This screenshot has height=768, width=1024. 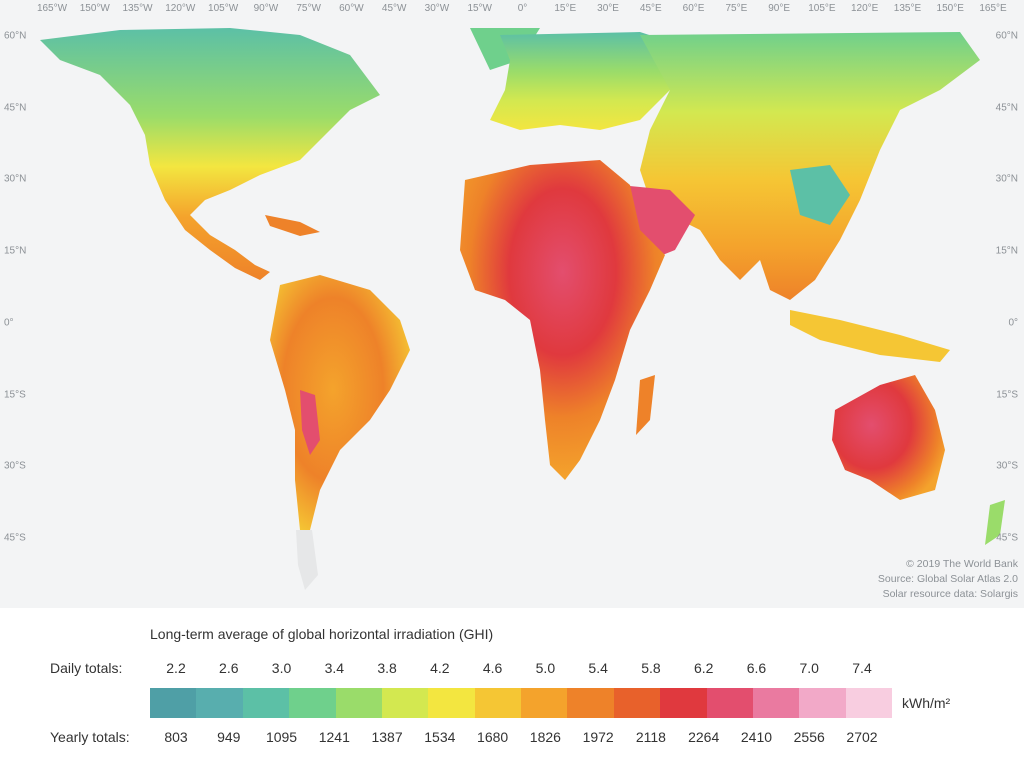 I want to click on longitude-label: 150°W, so click(x=94, y=8).